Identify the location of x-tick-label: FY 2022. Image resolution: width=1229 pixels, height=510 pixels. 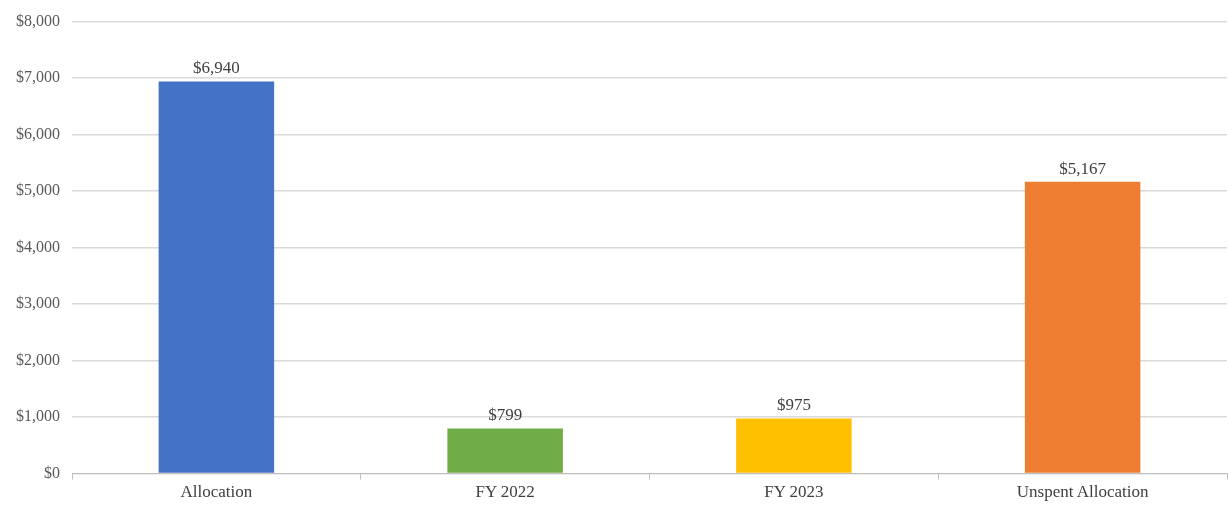
(505, 492).